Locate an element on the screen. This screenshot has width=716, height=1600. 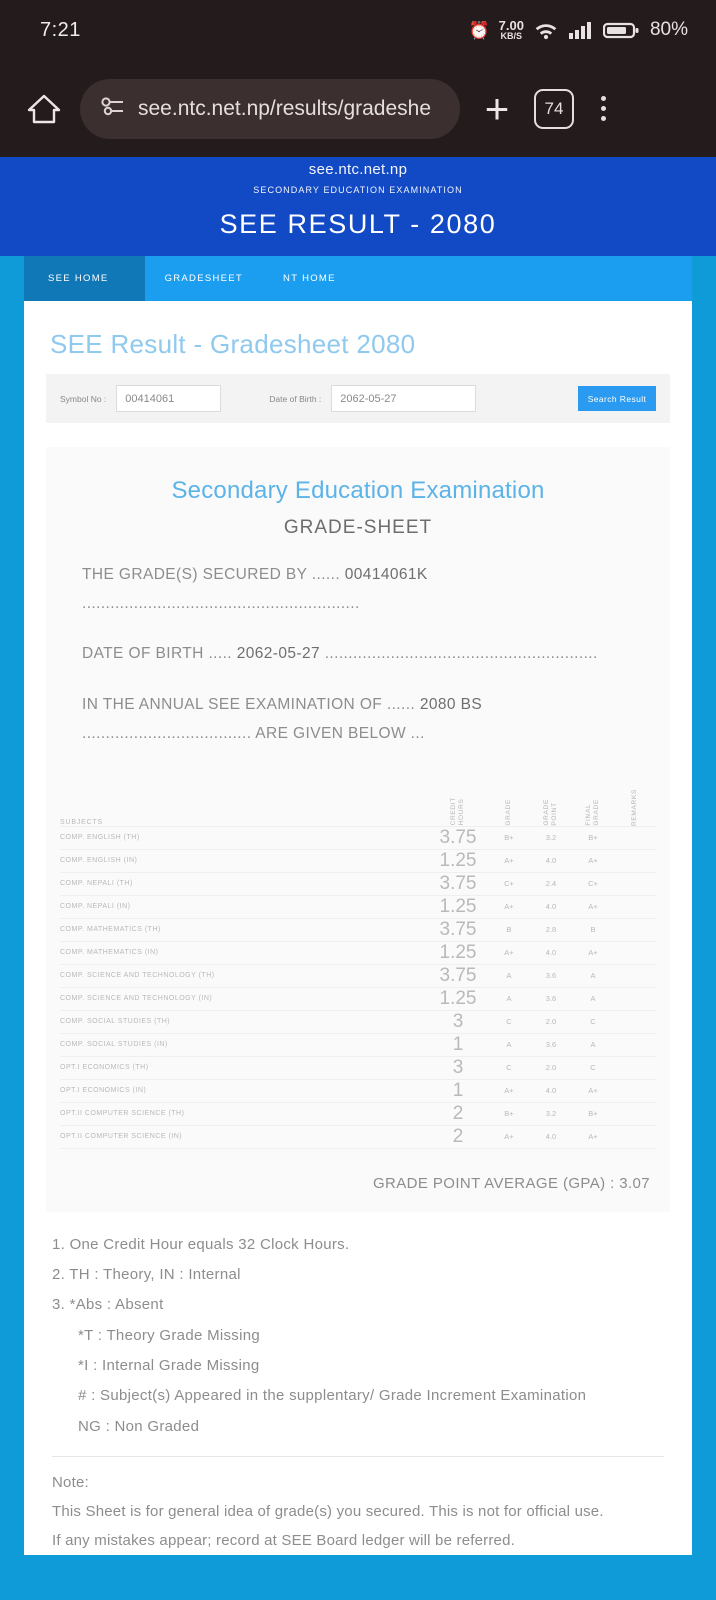
nav-item-nt-home: NT HOME is located at coordinates (309, 278).